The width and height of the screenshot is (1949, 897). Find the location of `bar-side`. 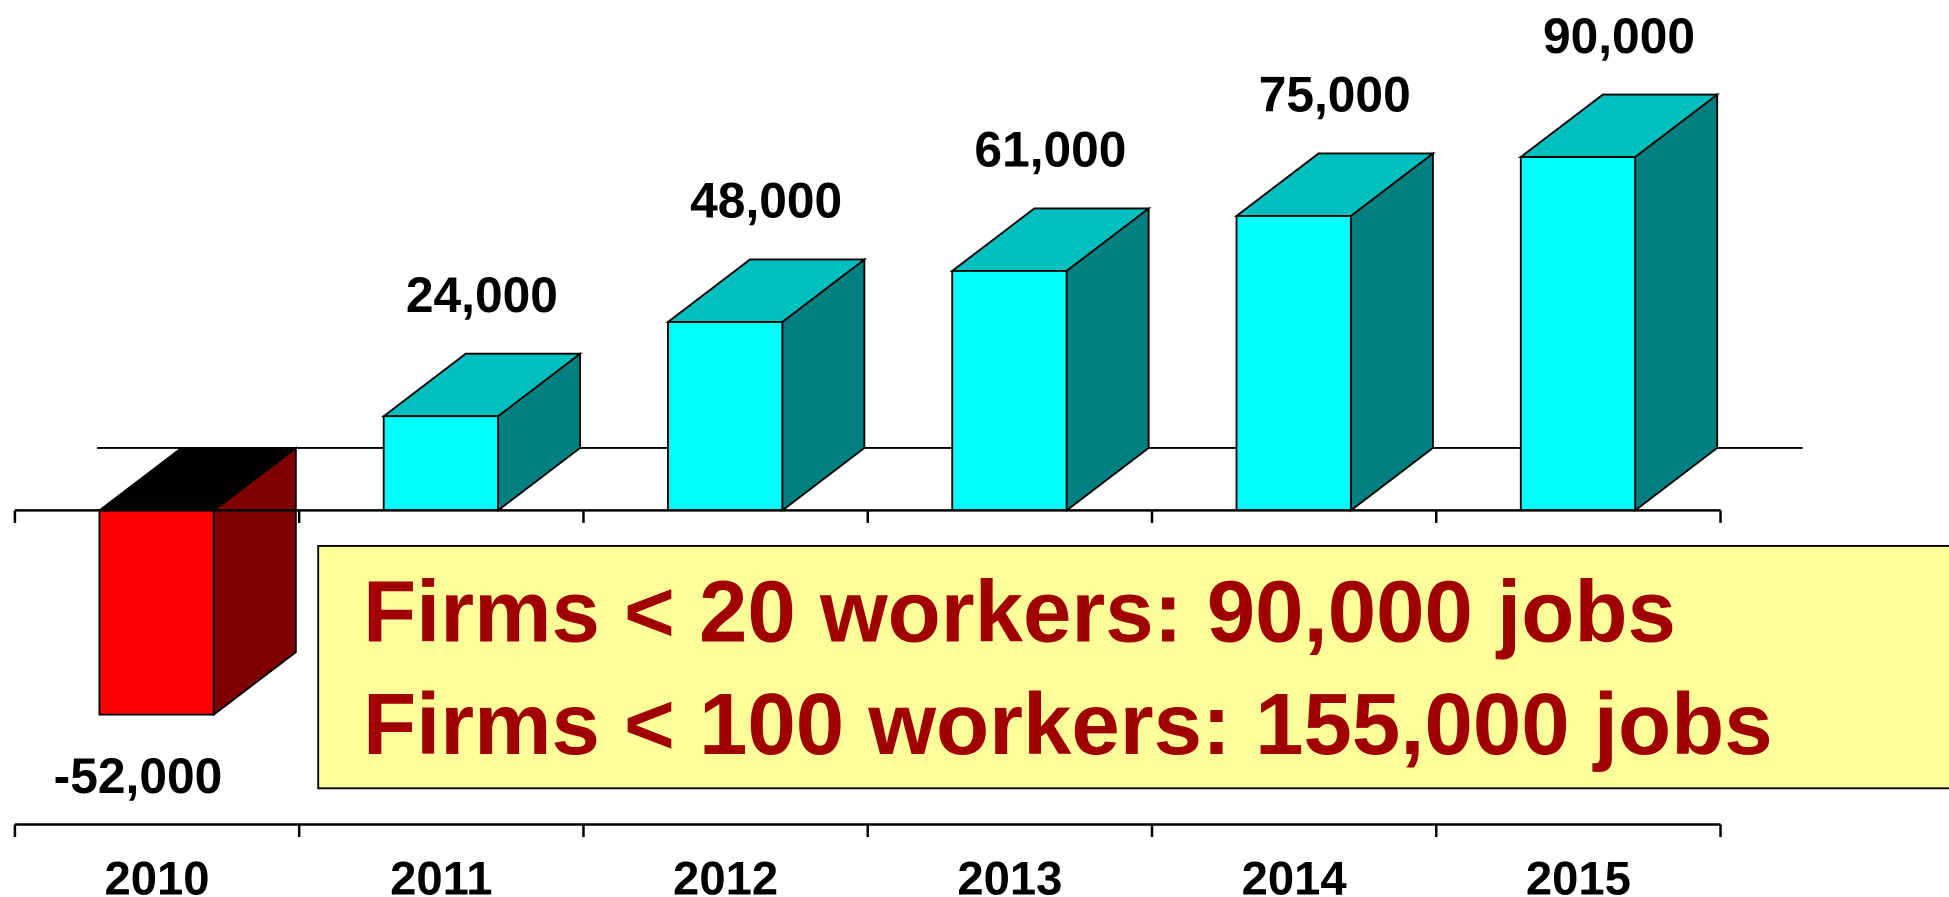

bar-side is located at coordinates (1676, 302).